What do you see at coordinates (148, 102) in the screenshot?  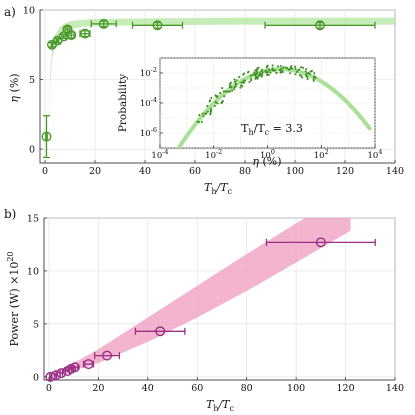 I see `inset-y-tick-label: 10-4` at bounding box center [148, 102].